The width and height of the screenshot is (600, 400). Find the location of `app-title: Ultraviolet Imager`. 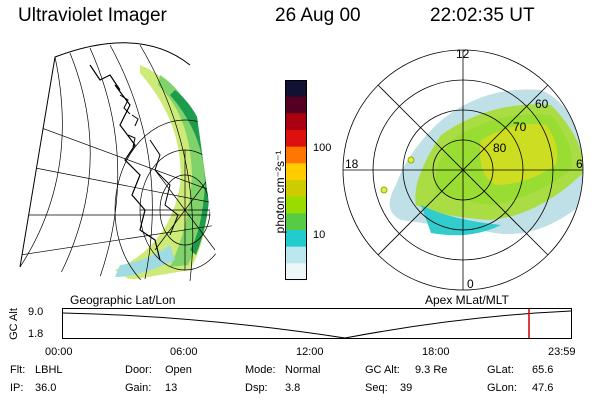

app-title: Ultraviolet Imager is located at coordinates (92, 15).